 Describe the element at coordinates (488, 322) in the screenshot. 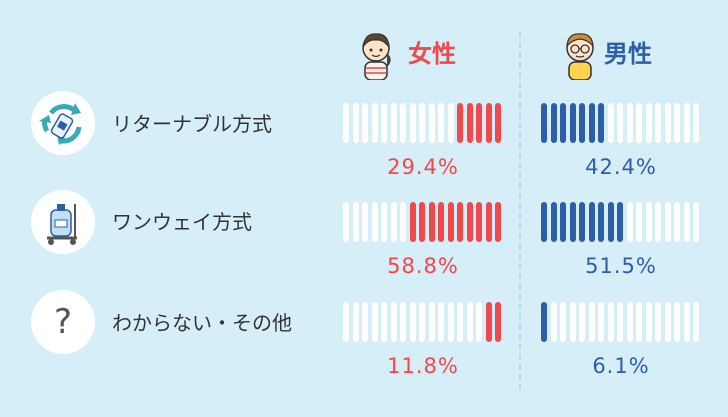

I see `female-bar-segment-unknown-other-16-filled` at that location.